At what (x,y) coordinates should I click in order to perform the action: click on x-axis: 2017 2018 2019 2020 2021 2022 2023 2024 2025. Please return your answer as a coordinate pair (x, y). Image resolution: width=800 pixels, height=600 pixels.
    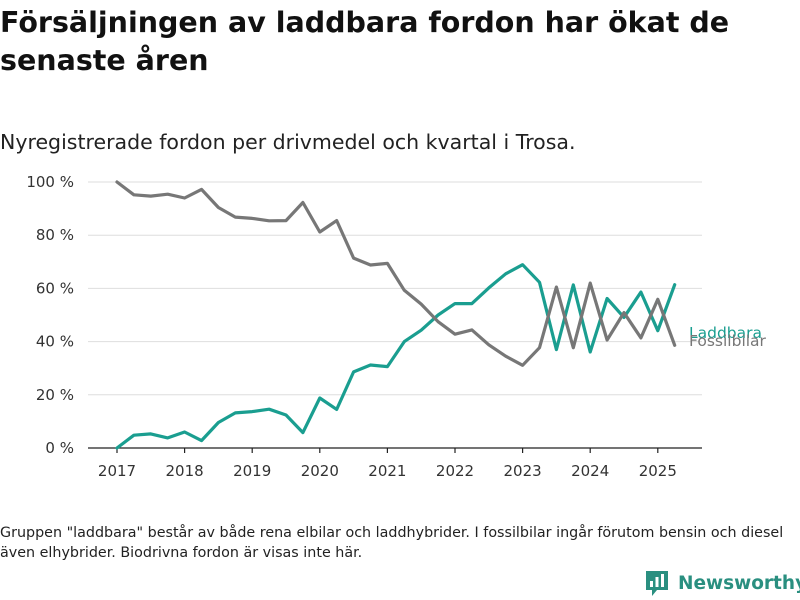
    Looking at the image, I should click on (395, 463).